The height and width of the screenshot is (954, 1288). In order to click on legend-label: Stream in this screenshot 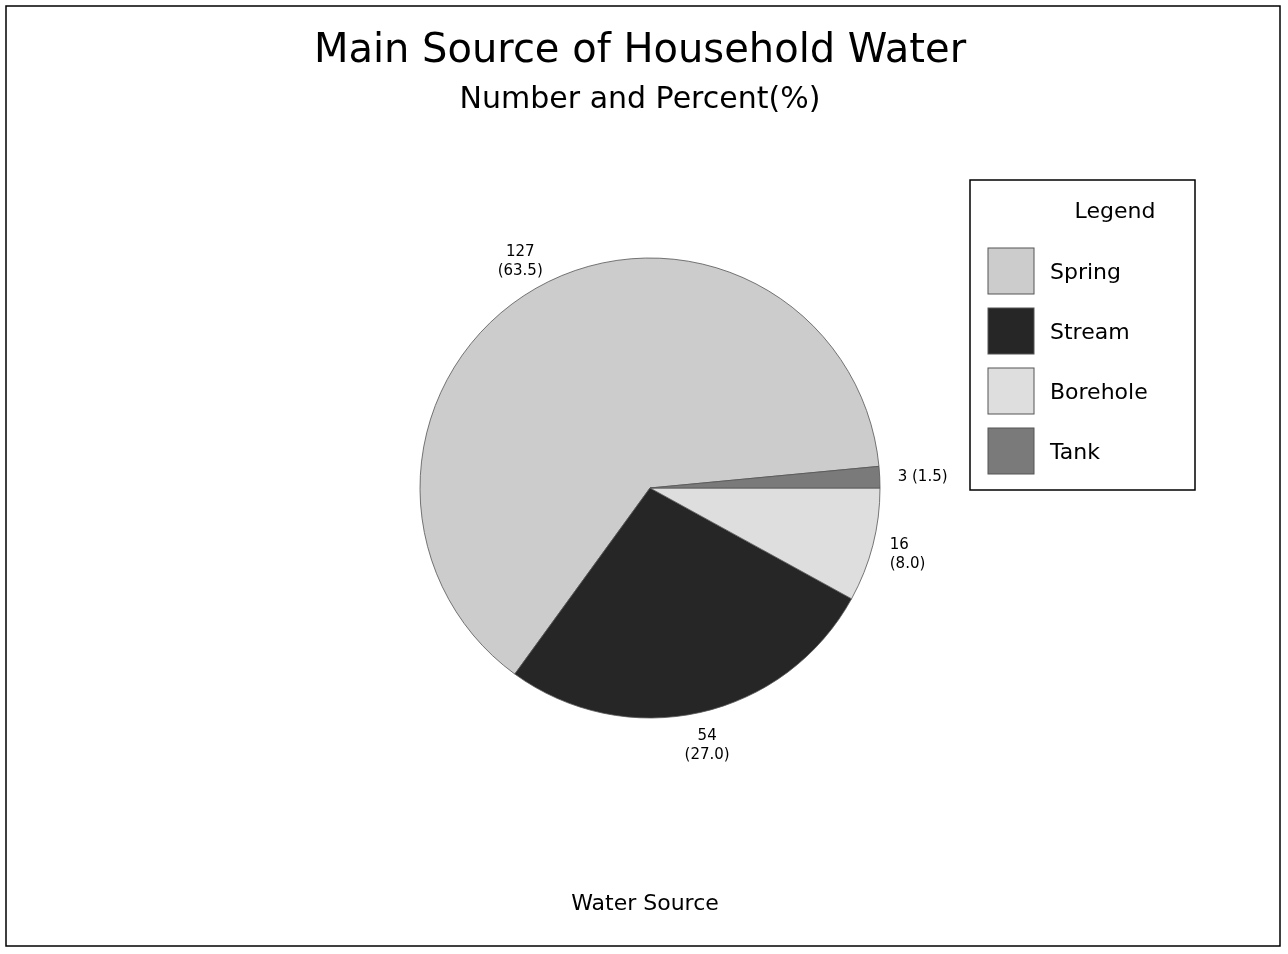, I will do `click(1090, 331)`.